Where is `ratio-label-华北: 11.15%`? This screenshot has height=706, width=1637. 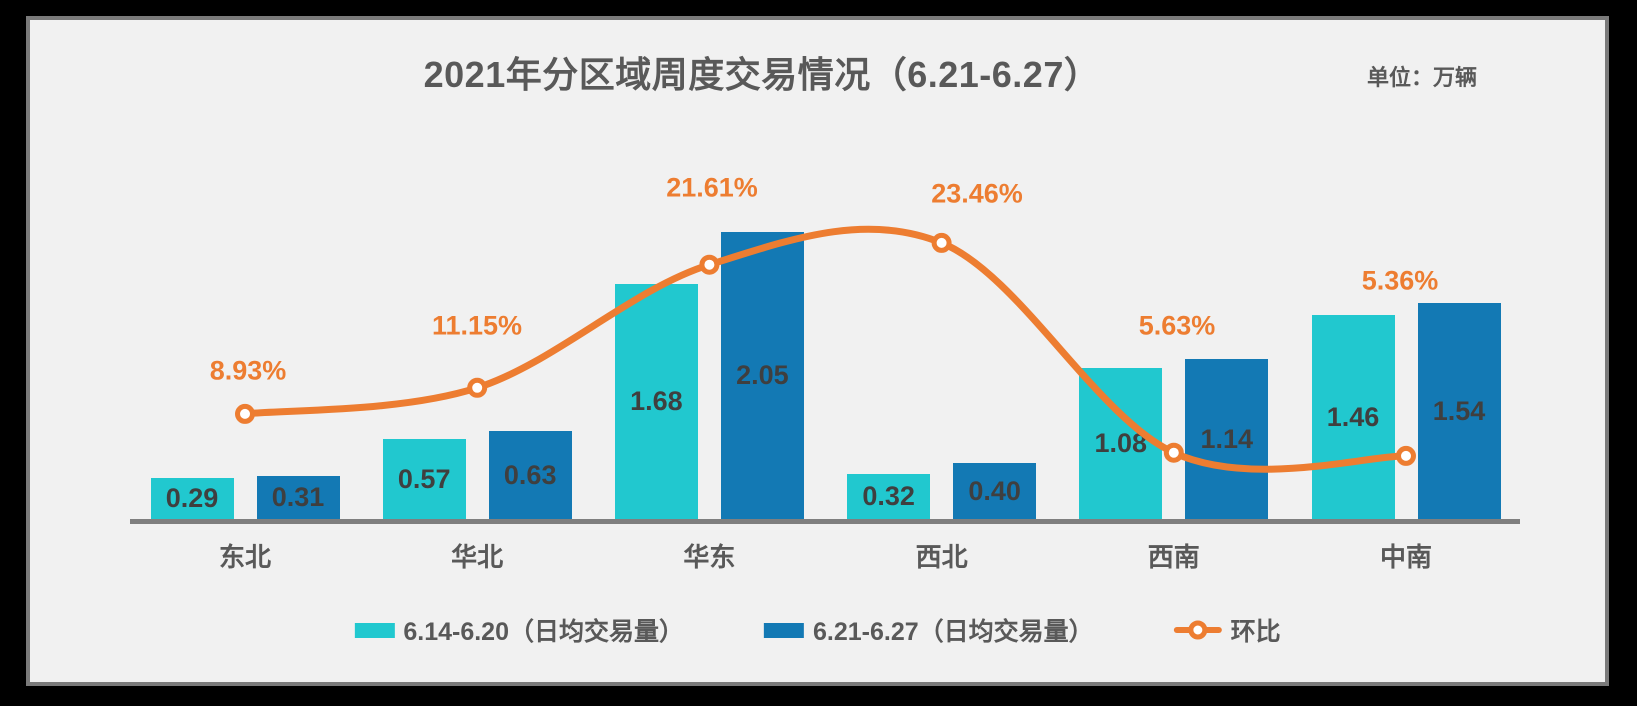
ratio-label-华北: 11.15% is located at coordinates (477, 325).